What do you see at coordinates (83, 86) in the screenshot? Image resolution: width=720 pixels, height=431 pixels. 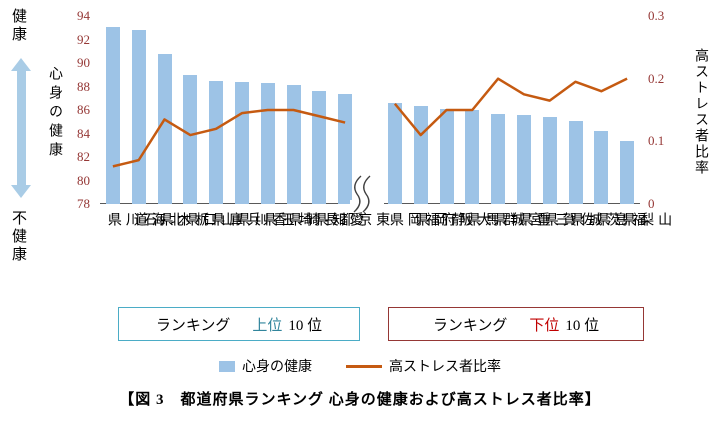 I see `left-axis-tick: 88` at bounding box center [83, 86].